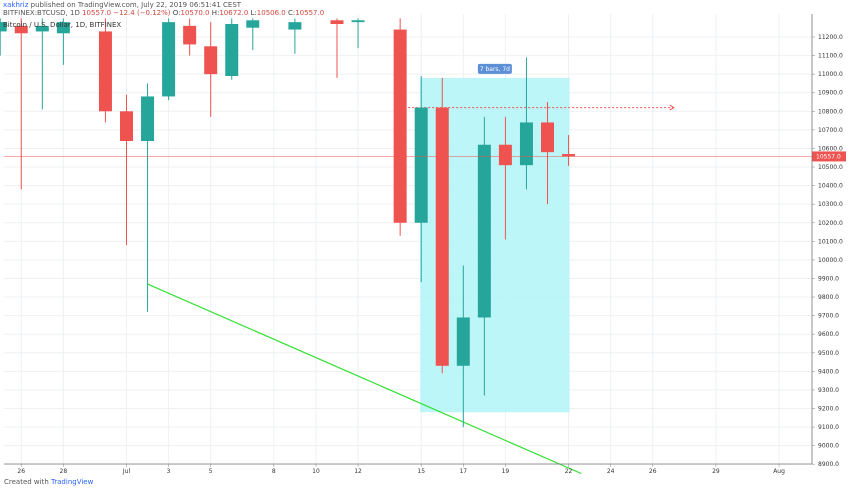  I want to click on footer-credit: Created with TradingView, so click(48, 482).